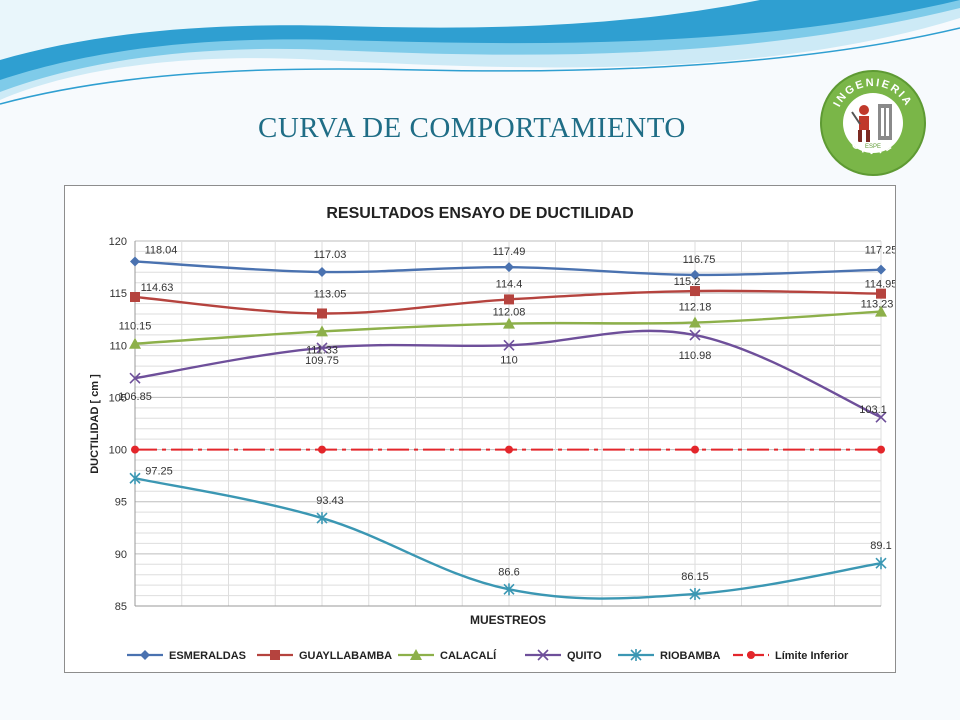  I want to click on data-label-calacal-: 112.18, so click(695, 308).